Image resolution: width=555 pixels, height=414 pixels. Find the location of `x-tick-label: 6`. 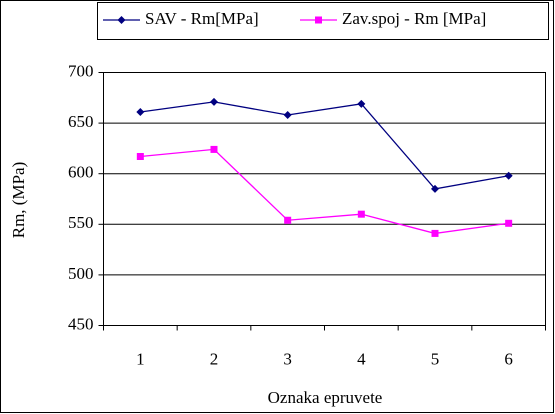

x-tick-label: 6 is located at coordinates (508, 358).